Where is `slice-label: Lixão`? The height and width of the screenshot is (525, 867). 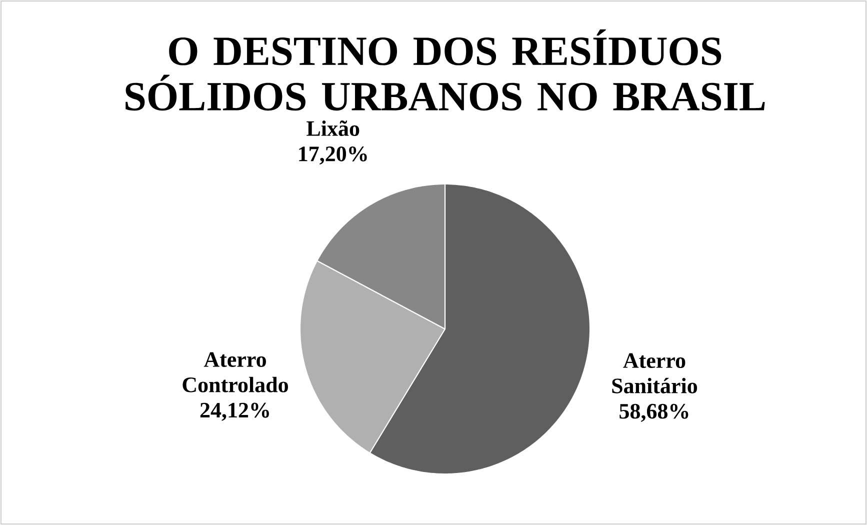
slice-label: Lixão is located at coordinates (333, 128).